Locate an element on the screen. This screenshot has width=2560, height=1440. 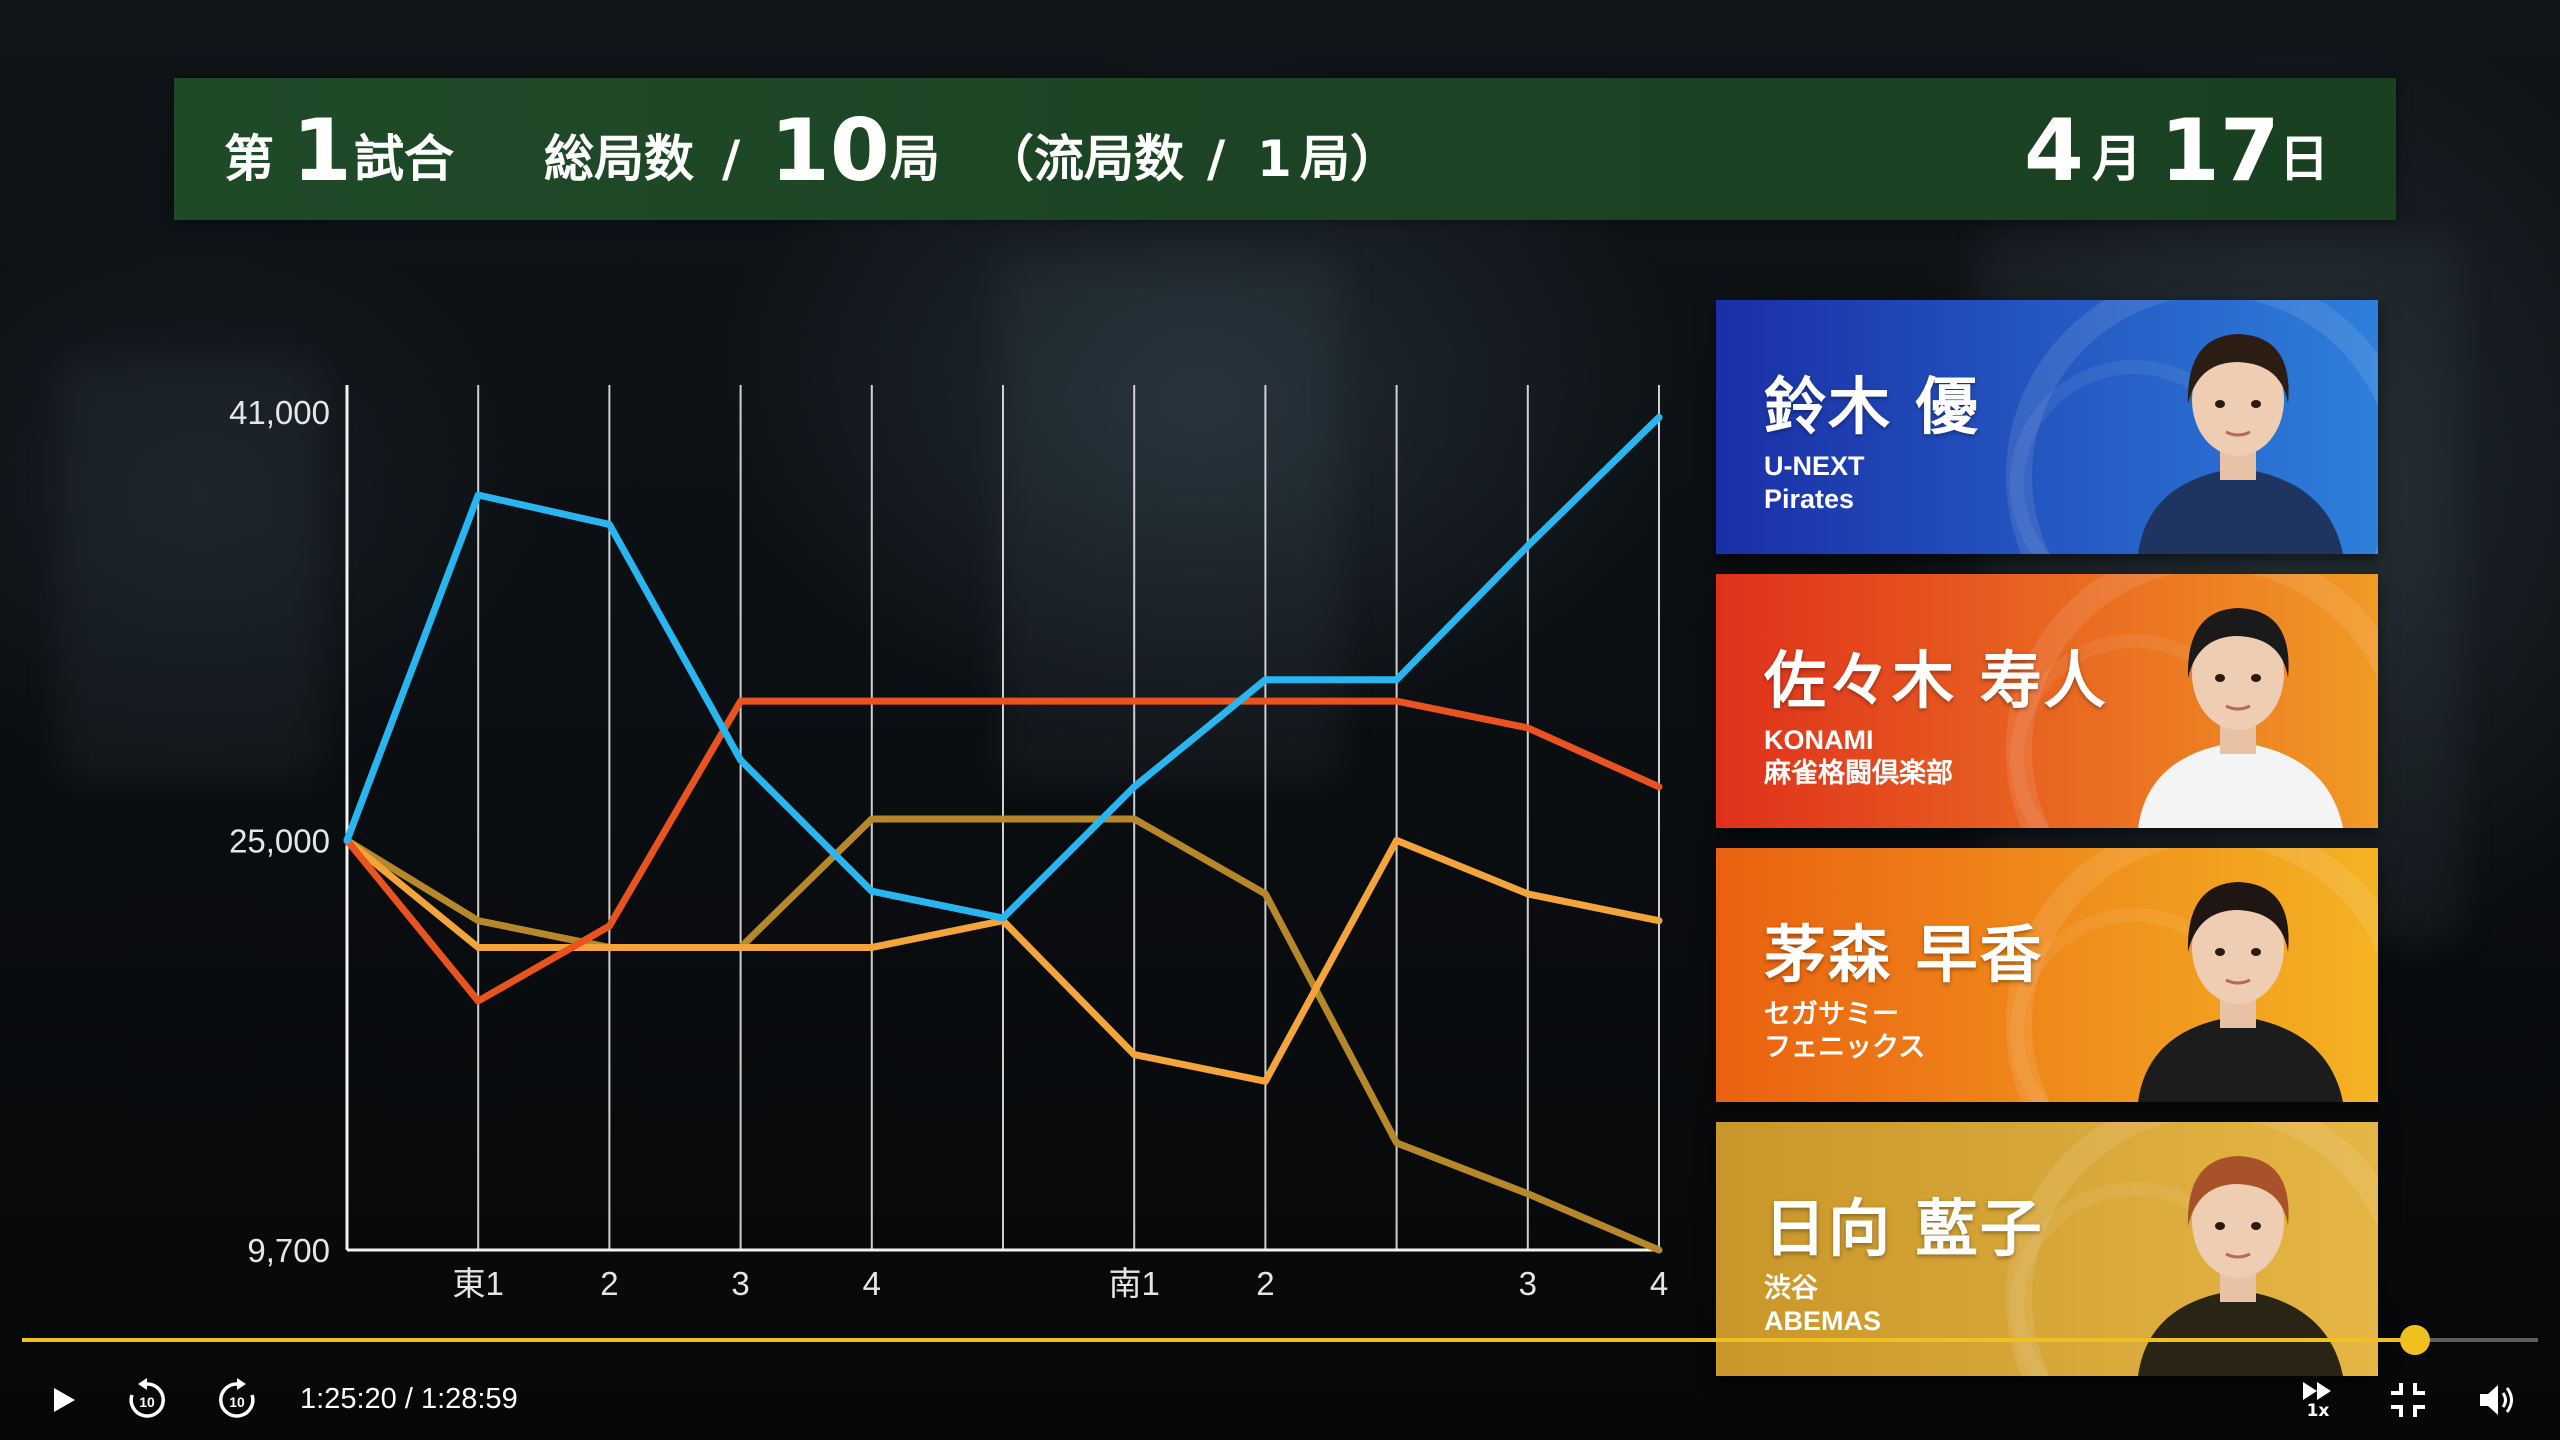
team-name-line2: フェニックス is located at coordinates (1845, 1047).